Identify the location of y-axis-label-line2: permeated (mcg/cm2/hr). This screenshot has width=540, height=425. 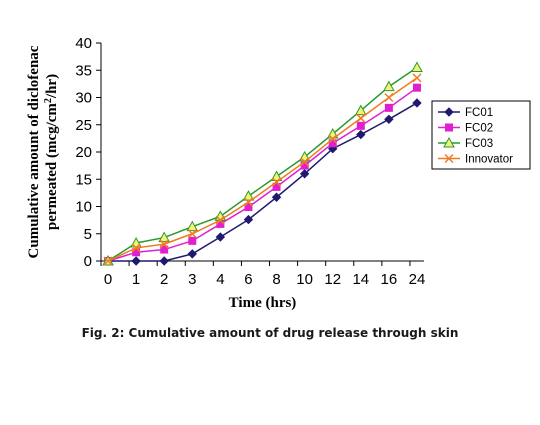
(52, 152).